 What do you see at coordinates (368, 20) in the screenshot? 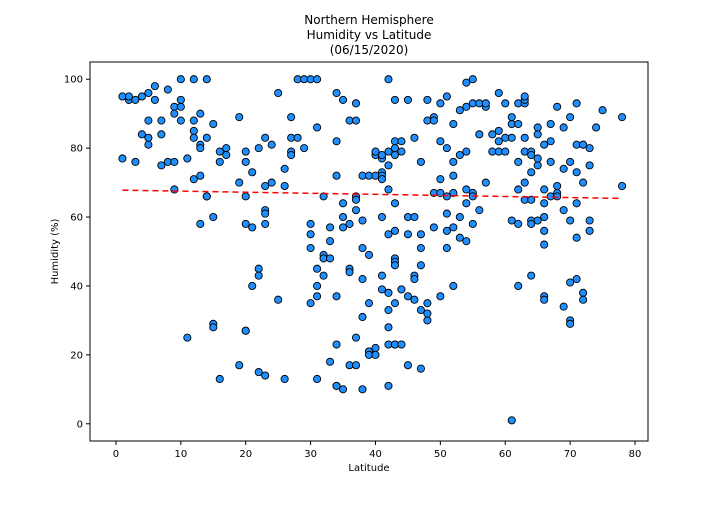
I see `chart-title-line: Northern Hemisphere` at bounding box center [368, 20].